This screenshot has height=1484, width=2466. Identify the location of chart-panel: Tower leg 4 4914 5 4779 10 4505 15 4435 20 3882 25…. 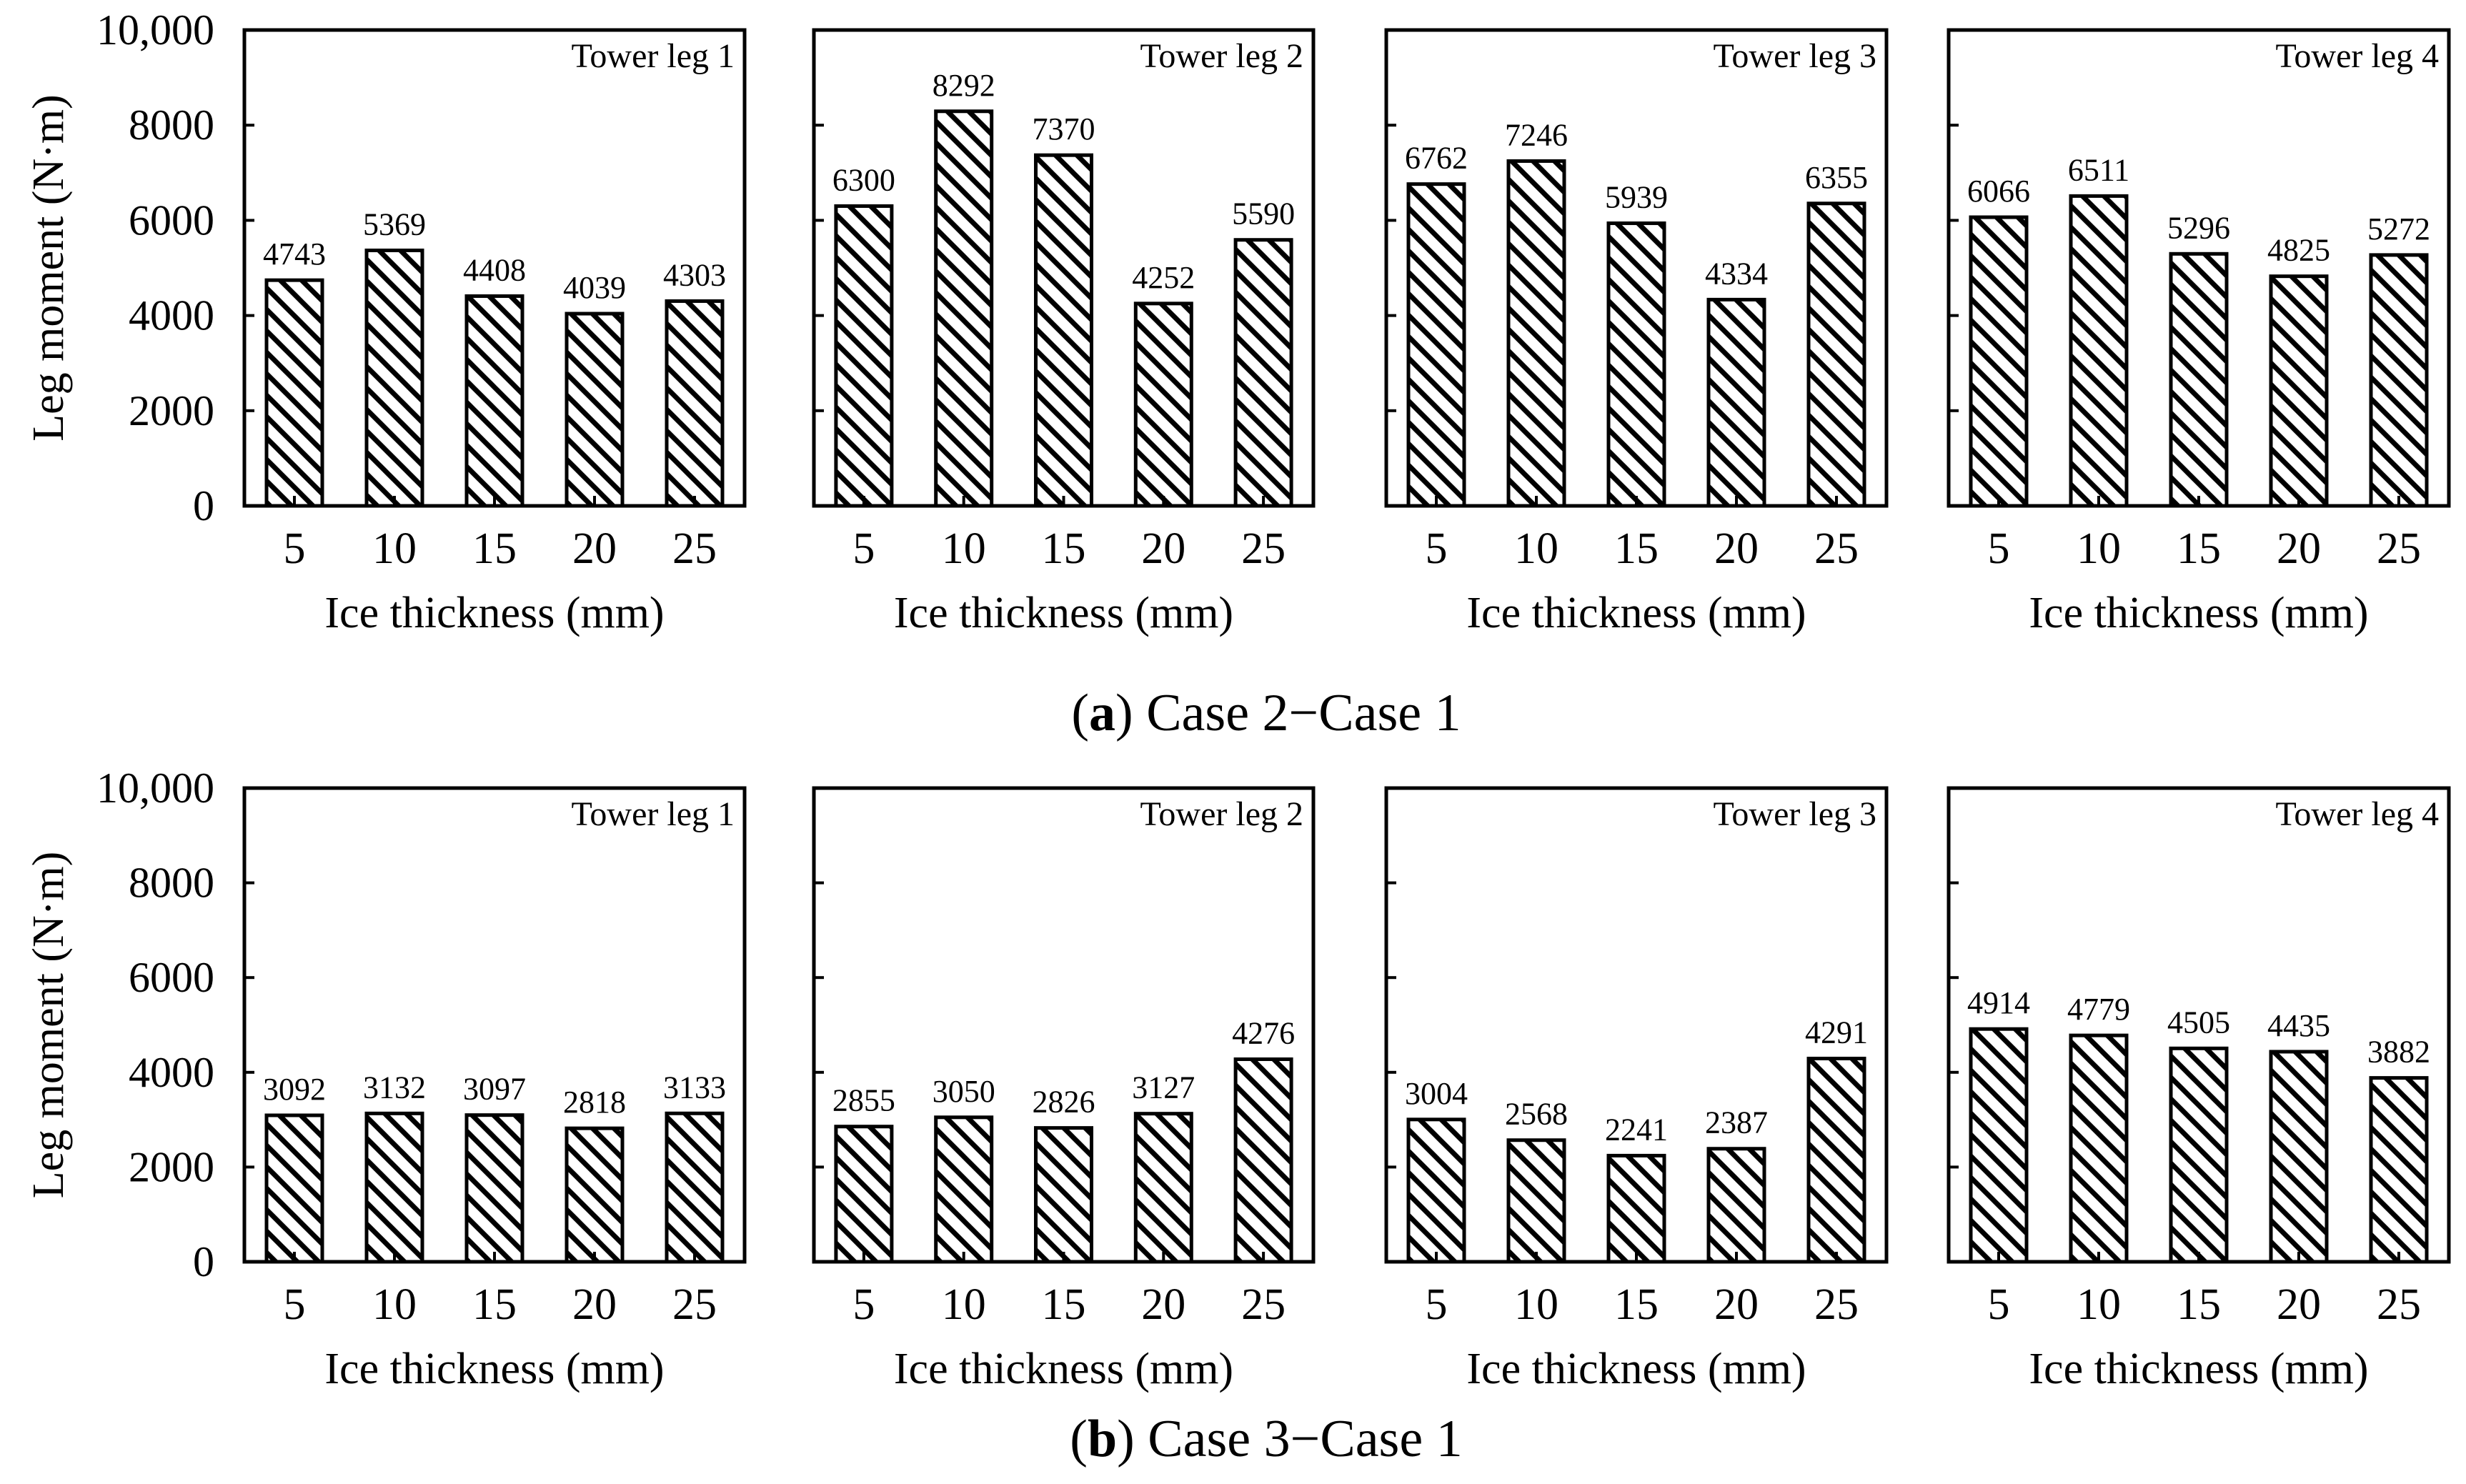
(2199, 1090).